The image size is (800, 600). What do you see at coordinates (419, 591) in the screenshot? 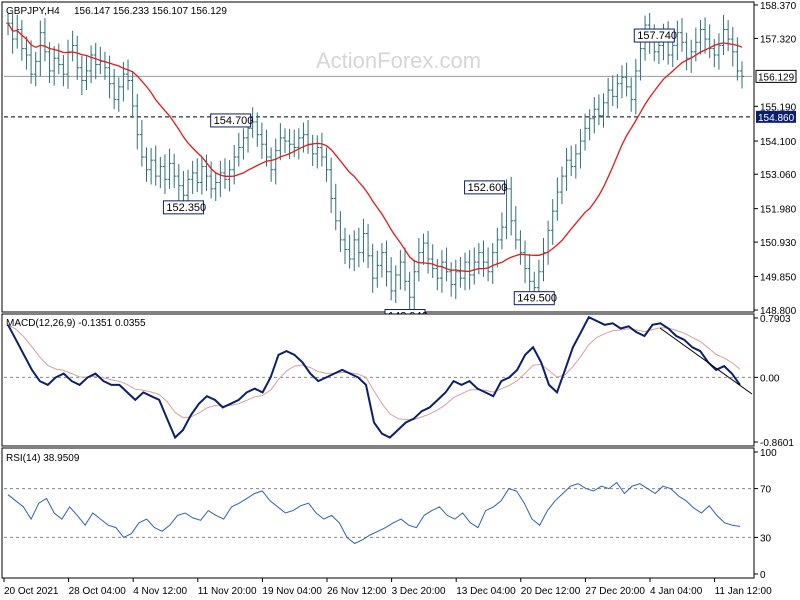
I see `x-tick-label: 3 Dec 20:00` at bounding box center [419, 591].